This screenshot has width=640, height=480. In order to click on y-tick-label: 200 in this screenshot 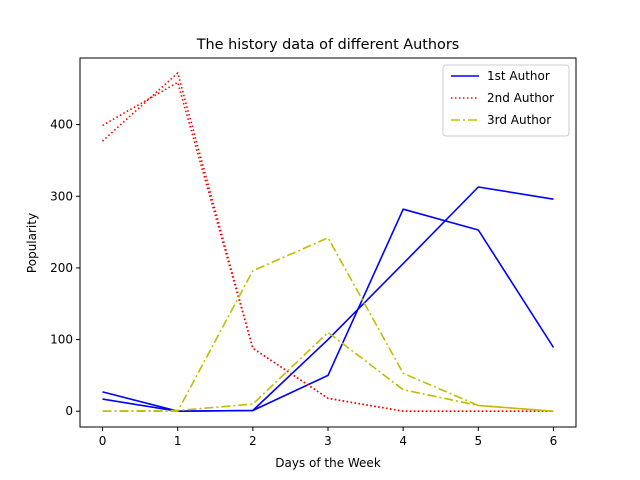, I will do `click(61, 268)`.